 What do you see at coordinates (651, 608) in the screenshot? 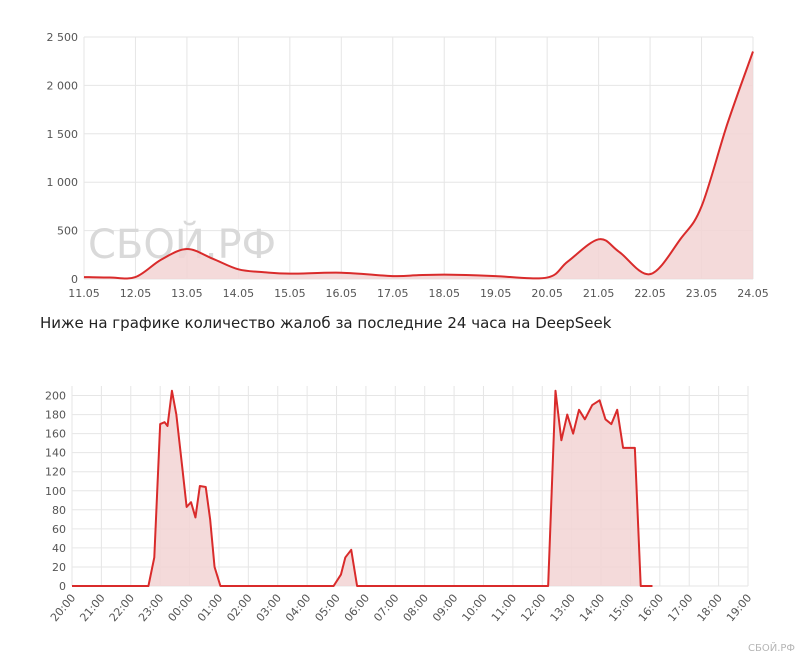
I see `x-tick-label: 16:00` at bounding box center [651, 608].